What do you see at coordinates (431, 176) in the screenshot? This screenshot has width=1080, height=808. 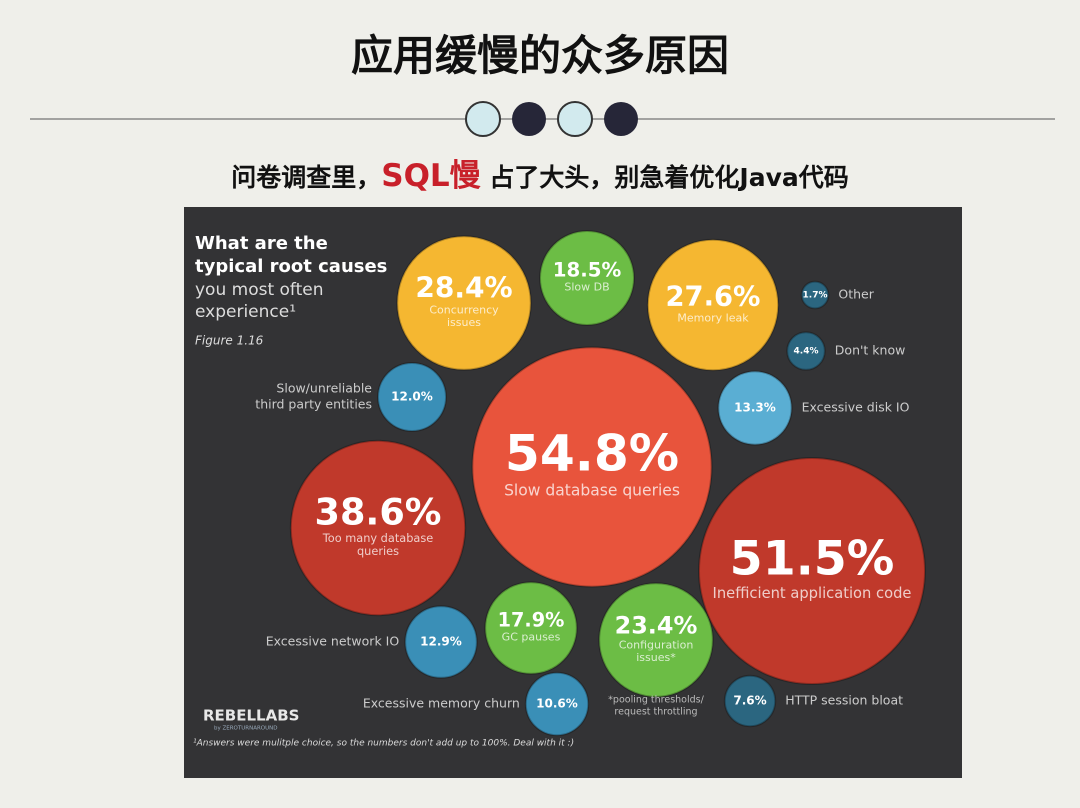 I see `subtitle-highlight: SQL慢` at bounding box center [431, 176].